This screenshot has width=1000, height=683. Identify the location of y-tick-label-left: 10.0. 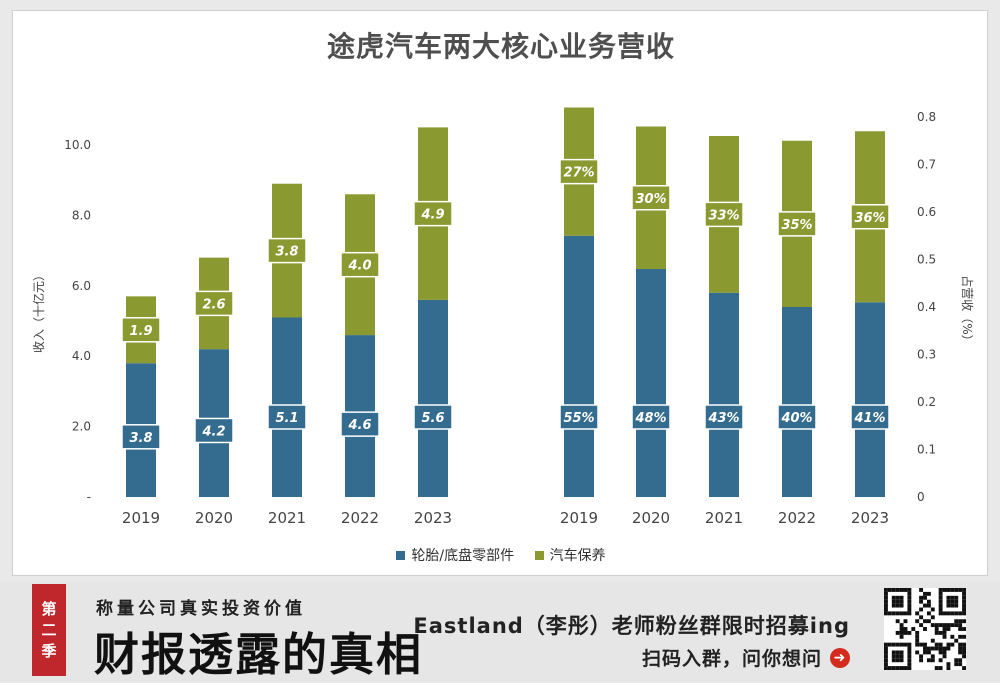
(77, 145).